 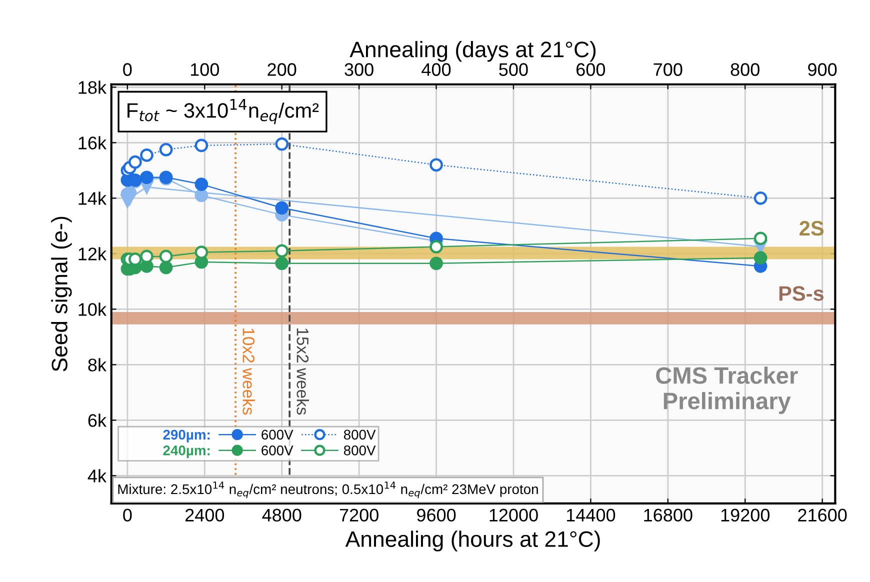 I want to click on annotation: F$_{tot}$ ~ 3x10$^{14}$n$_{eq}$/cm², so click(x=223, y=111).